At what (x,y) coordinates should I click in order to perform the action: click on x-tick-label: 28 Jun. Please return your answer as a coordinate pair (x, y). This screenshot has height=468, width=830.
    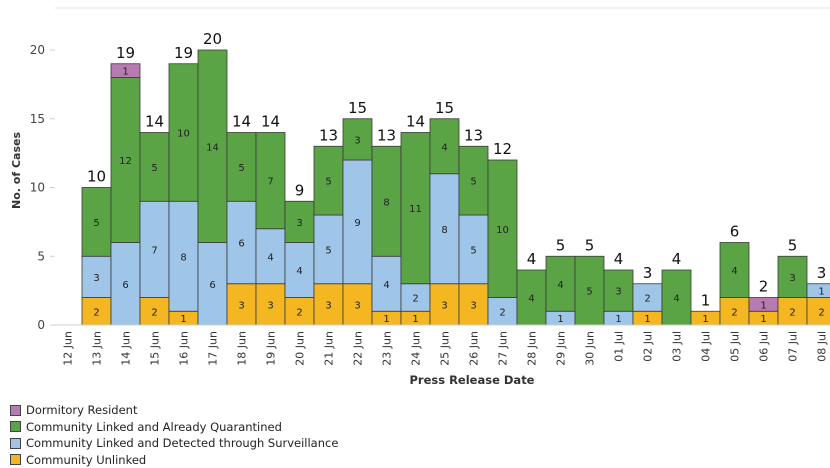
    Looking at the image, I should click on (532, 348).